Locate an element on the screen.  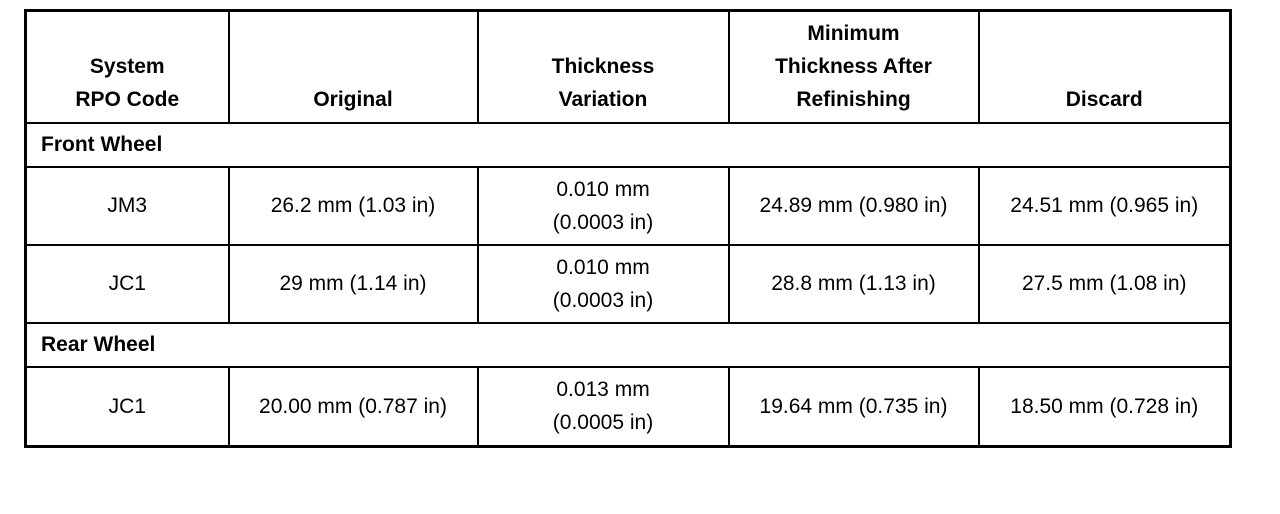
header-discard: Discard is located at coordinates (1104, 66).